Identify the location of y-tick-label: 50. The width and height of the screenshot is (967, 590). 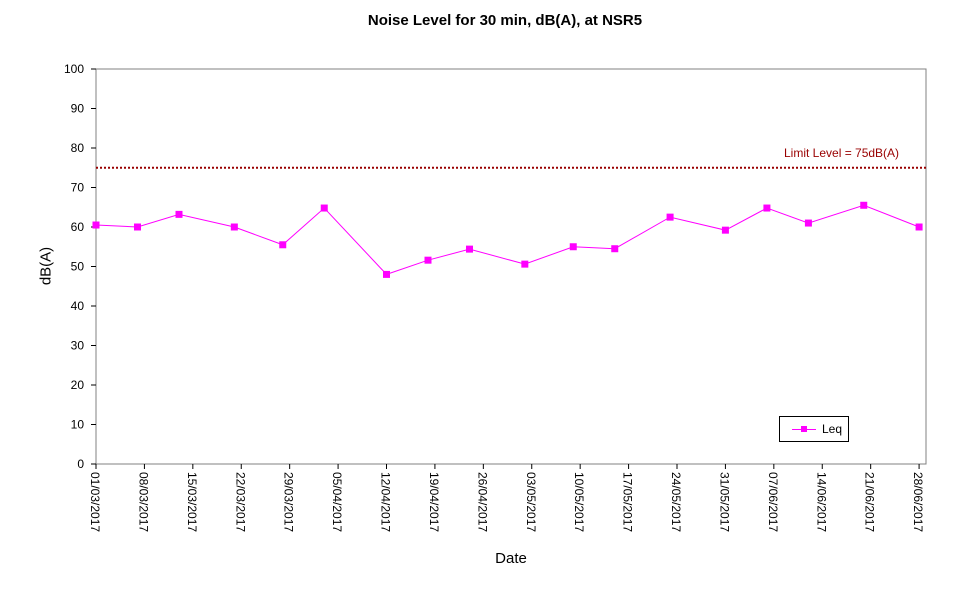
(78, 267).